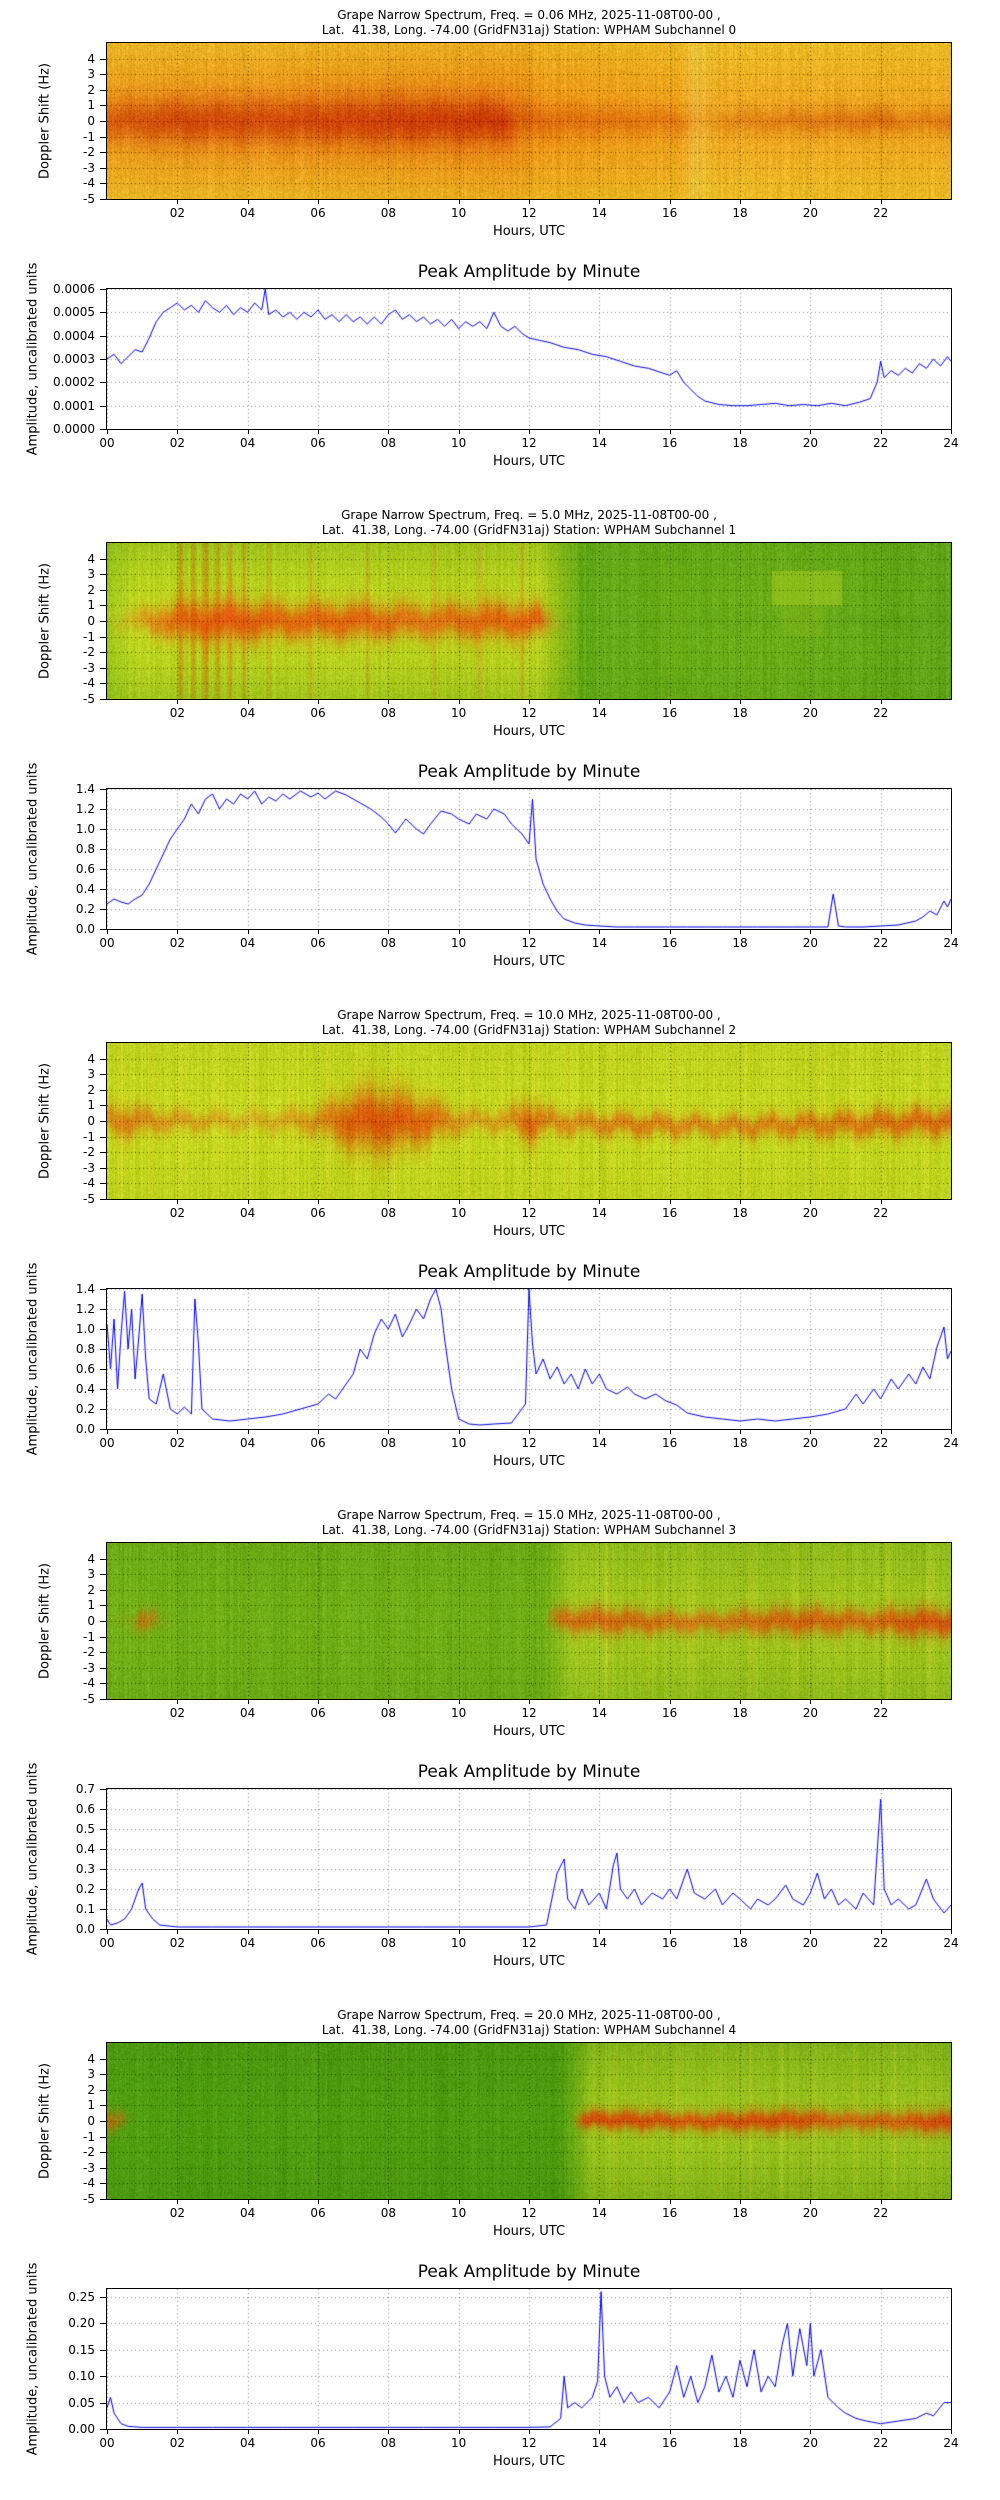  What do you see at coordinates (599, 1713) in the screenshot?
I see `x-tick-label: 14` at bounding box center [599, 1713].